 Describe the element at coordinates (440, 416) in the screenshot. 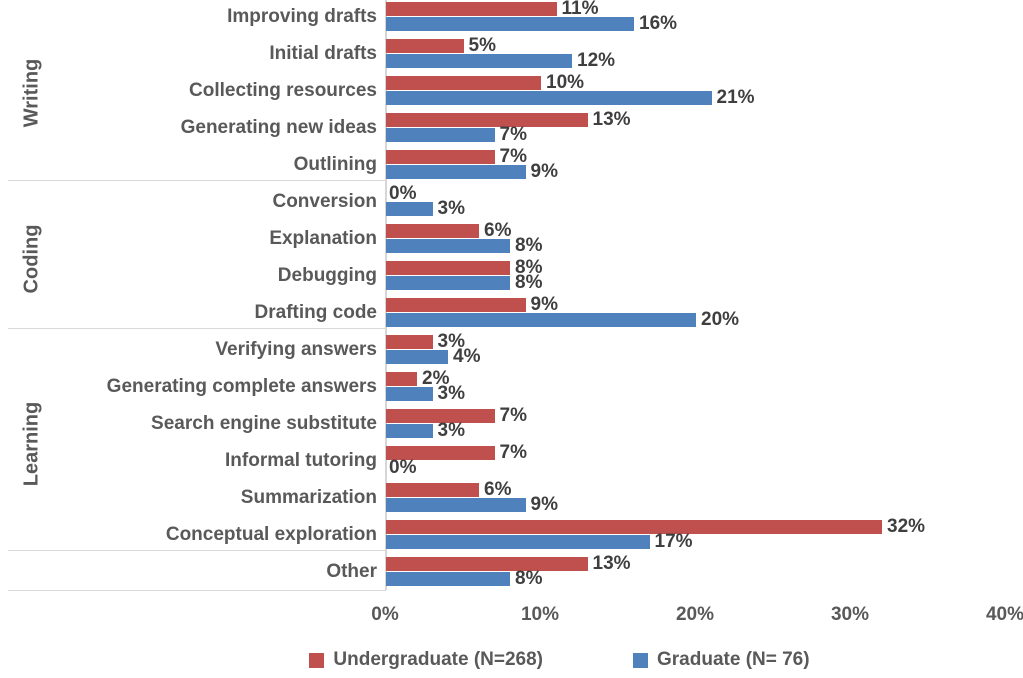

I see `bar-undergraduate-search-engine-substitute` at that location.